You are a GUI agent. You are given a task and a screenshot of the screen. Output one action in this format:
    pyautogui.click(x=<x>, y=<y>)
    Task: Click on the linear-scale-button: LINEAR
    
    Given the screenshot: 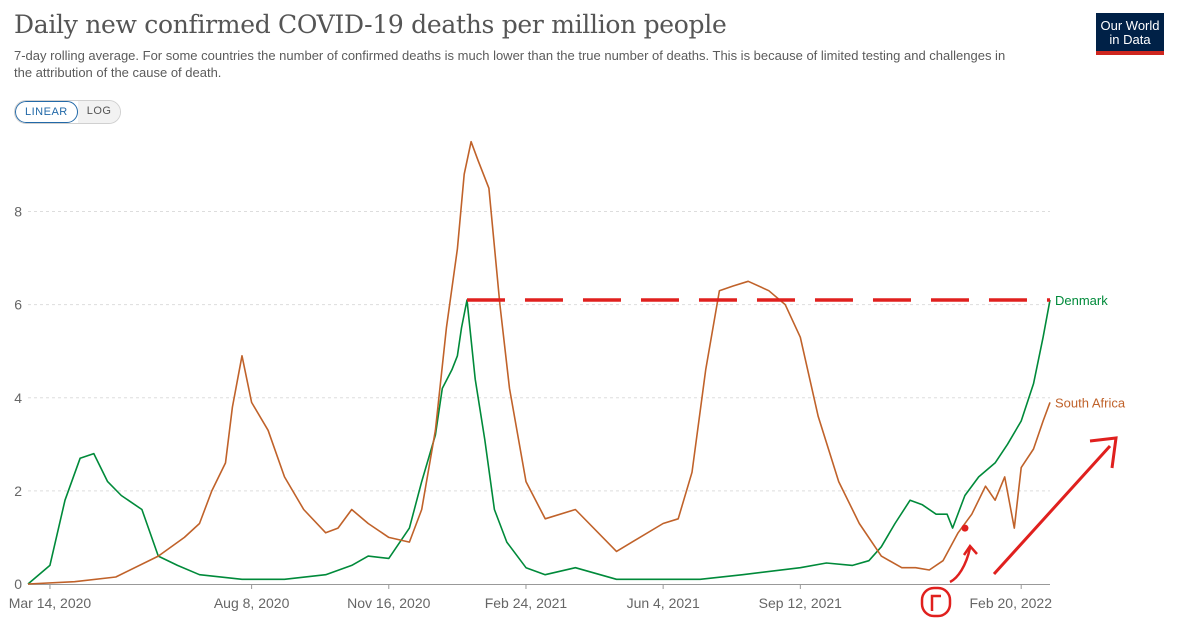 What is the action you would take?
    pyautogui.click(x=46, y=112)
    